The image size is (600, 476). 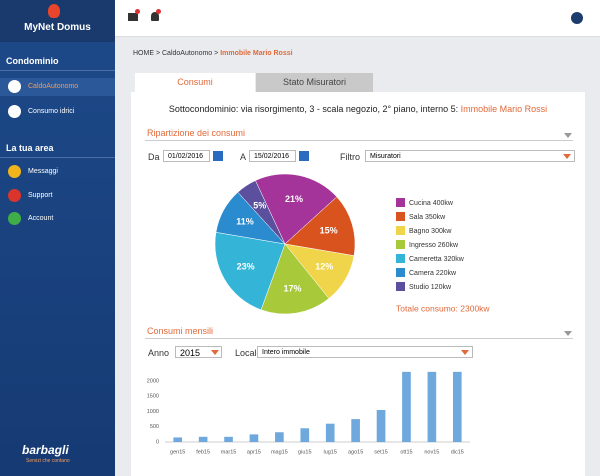 I want to click on tab: Stato Misuratori, so click(x=314, y=82).